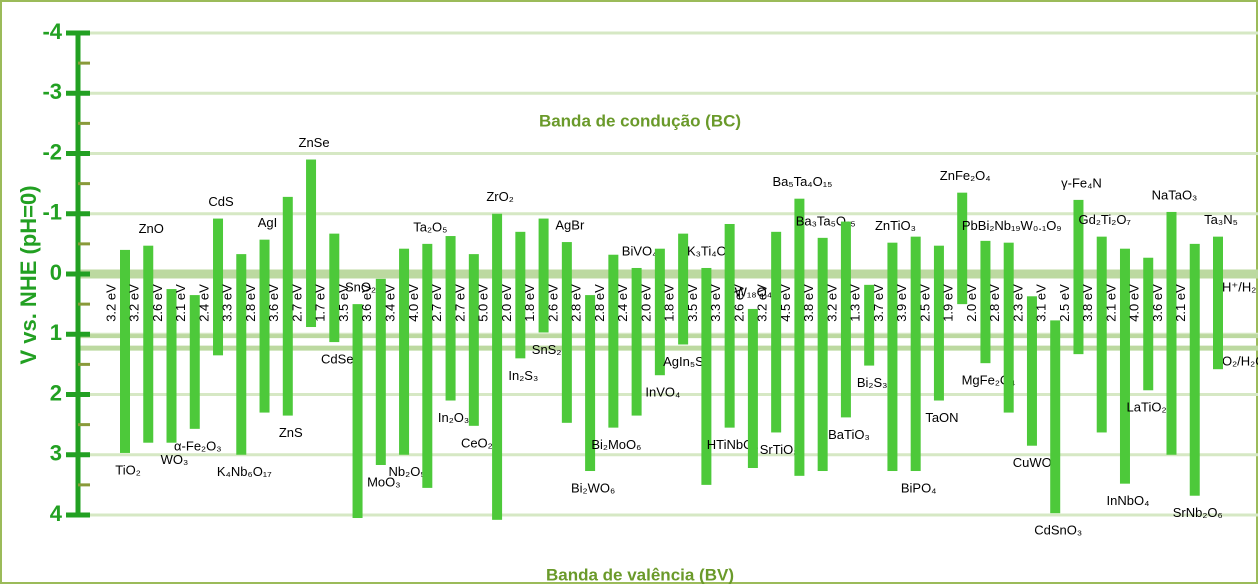  I want to click on material-label: K₄Nb₆O₁₇, so click(244, 471).